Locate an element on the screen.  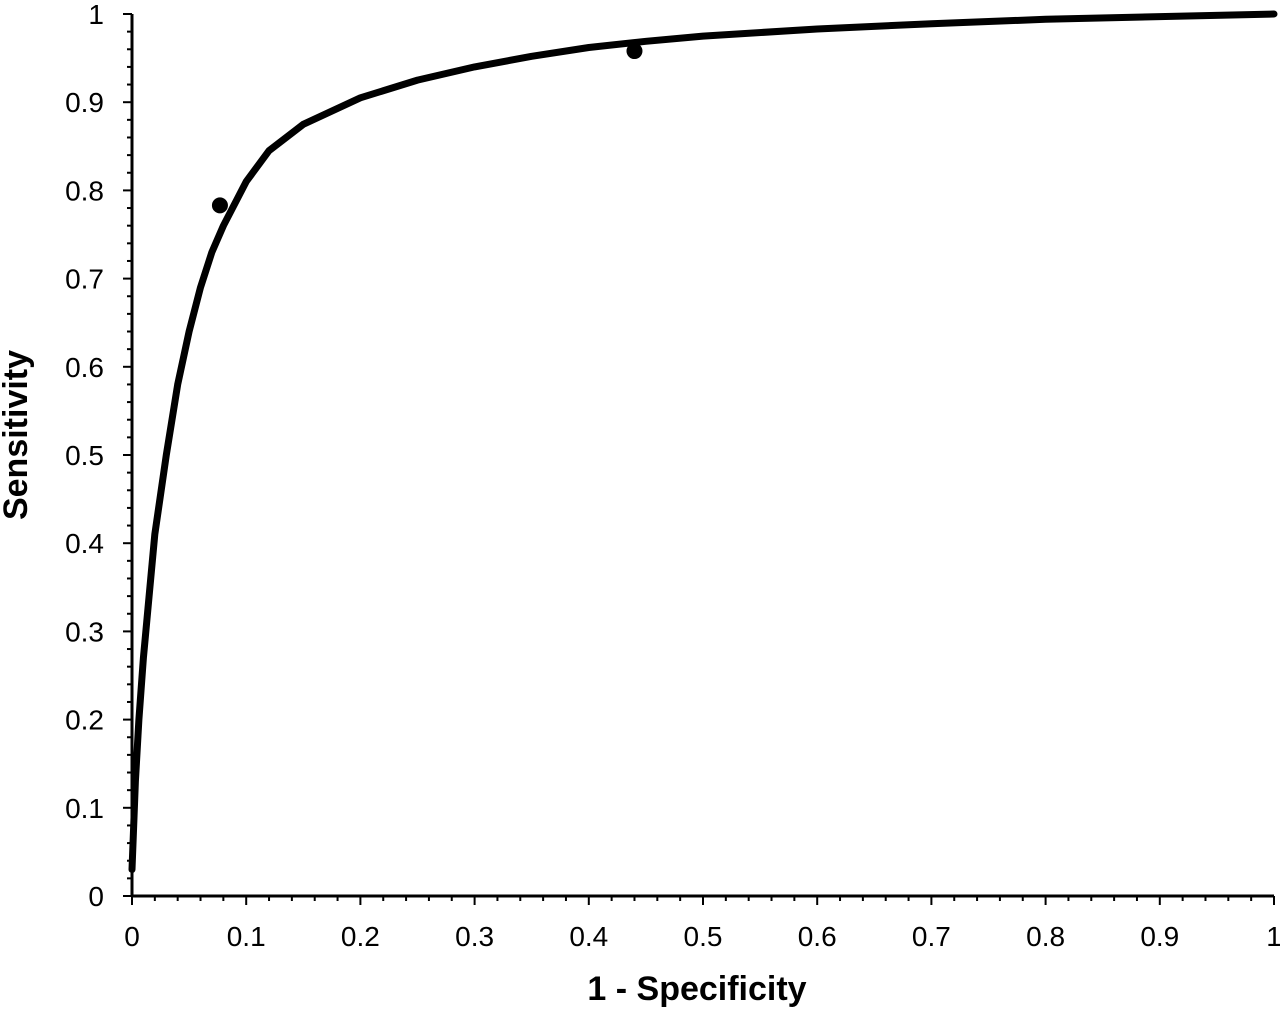
y-tick-label: 1 is located at coordinates (96, 15).